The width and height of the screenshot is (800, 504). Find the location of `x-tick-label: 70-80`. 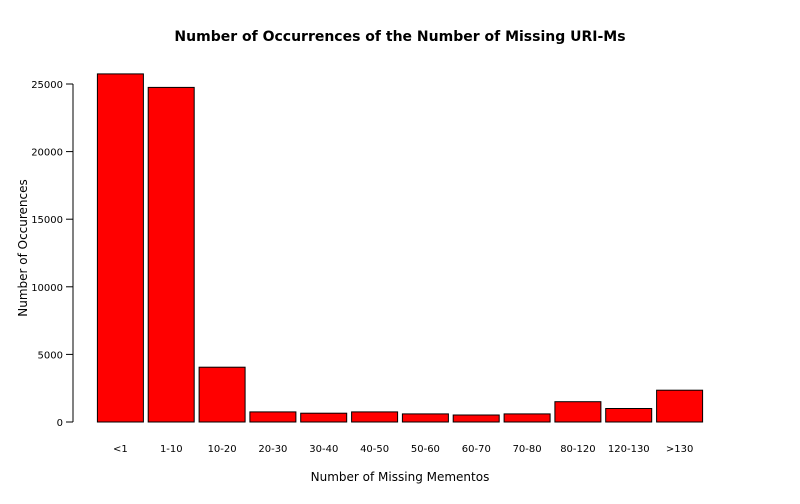

x-tick-label: 70-80 is located at coordinates (527, 449).